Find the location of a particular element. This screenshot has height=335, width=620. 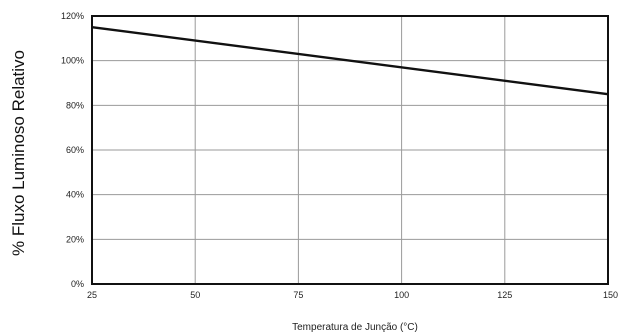

x-axis-label: Temperatura de Junção (°C) is located at coordinates (355, 327).